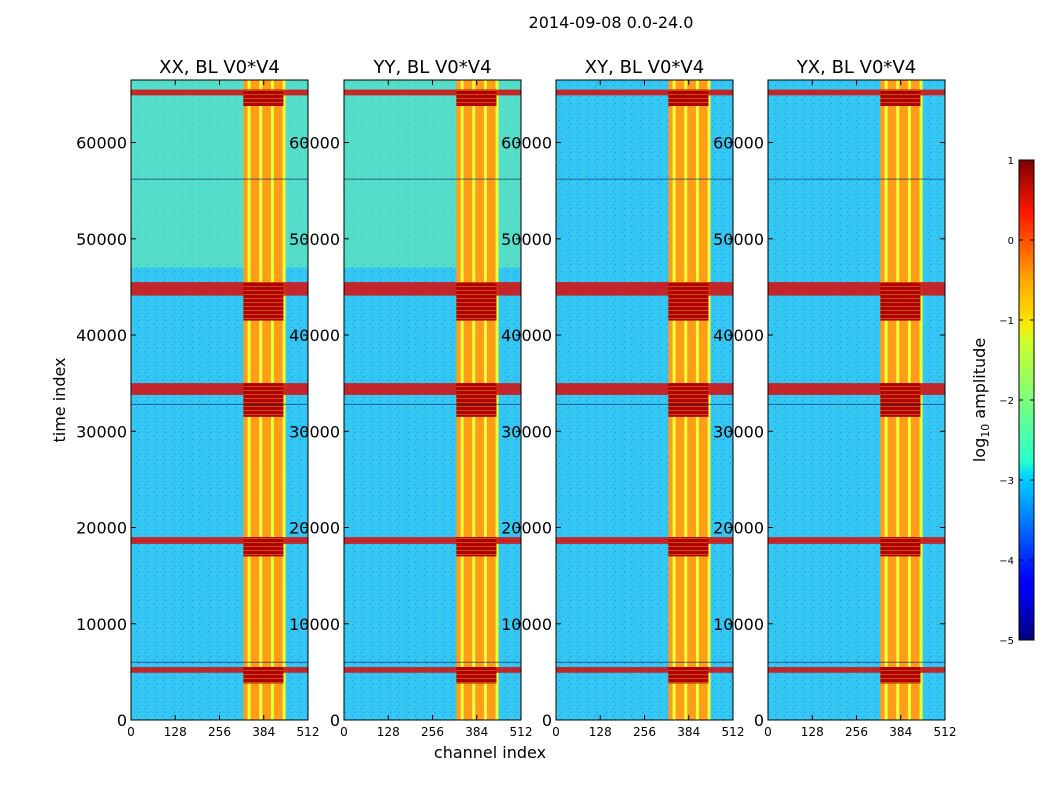 The image size is (1050, 800). I want to click on colorbar-label: log10 amplitude, so click(981, 400).